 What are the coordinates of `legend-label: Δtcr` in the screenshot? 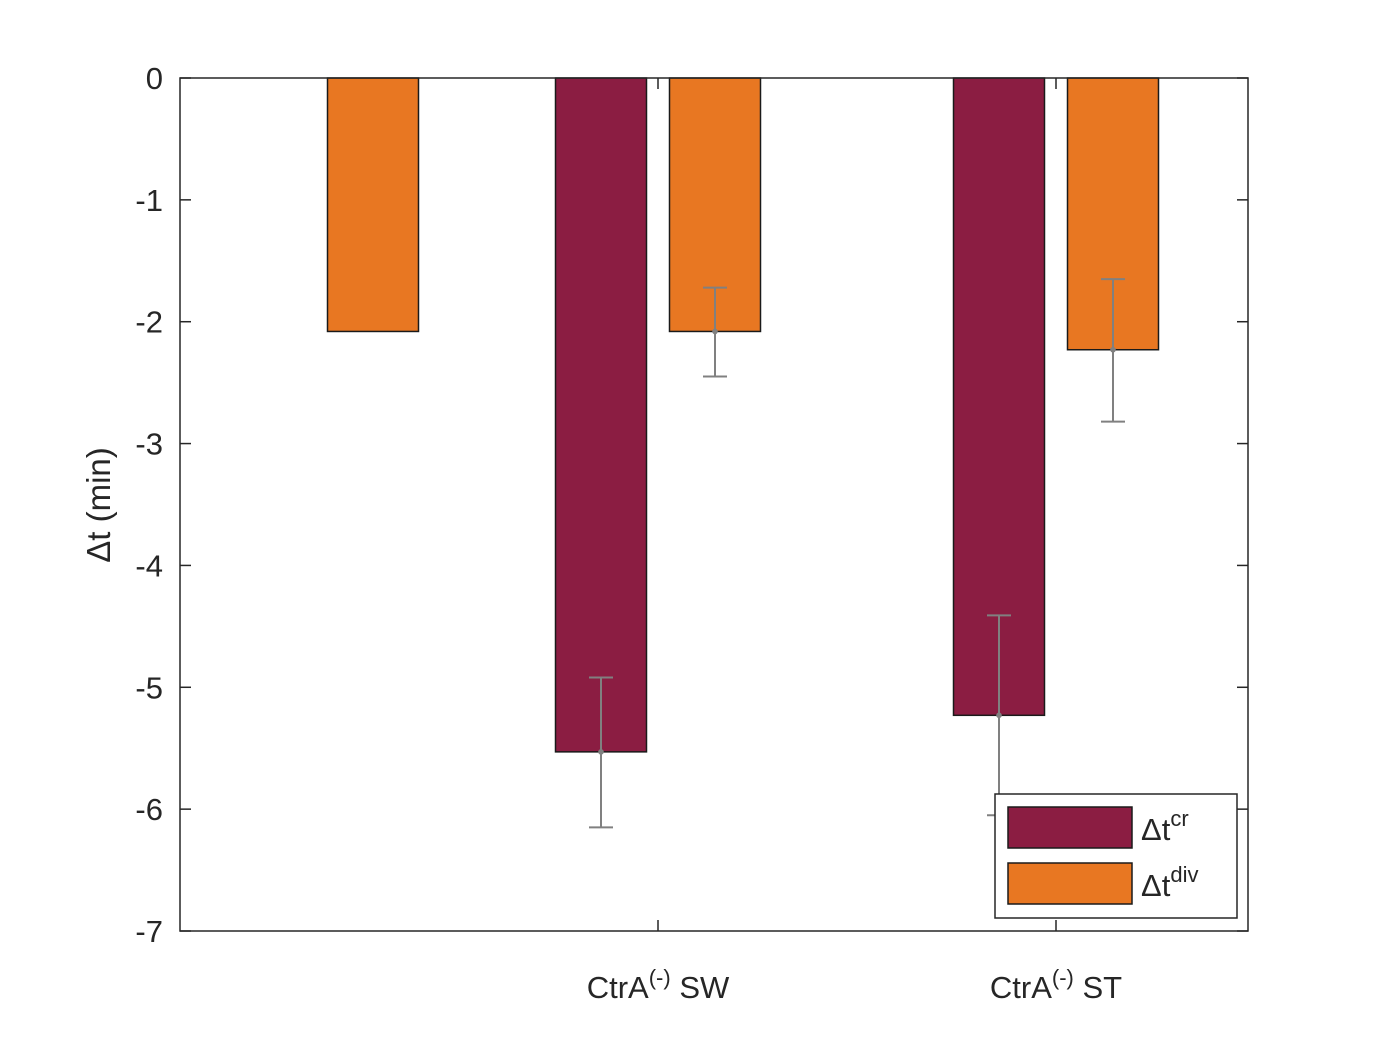 It's located at (1165, 826).